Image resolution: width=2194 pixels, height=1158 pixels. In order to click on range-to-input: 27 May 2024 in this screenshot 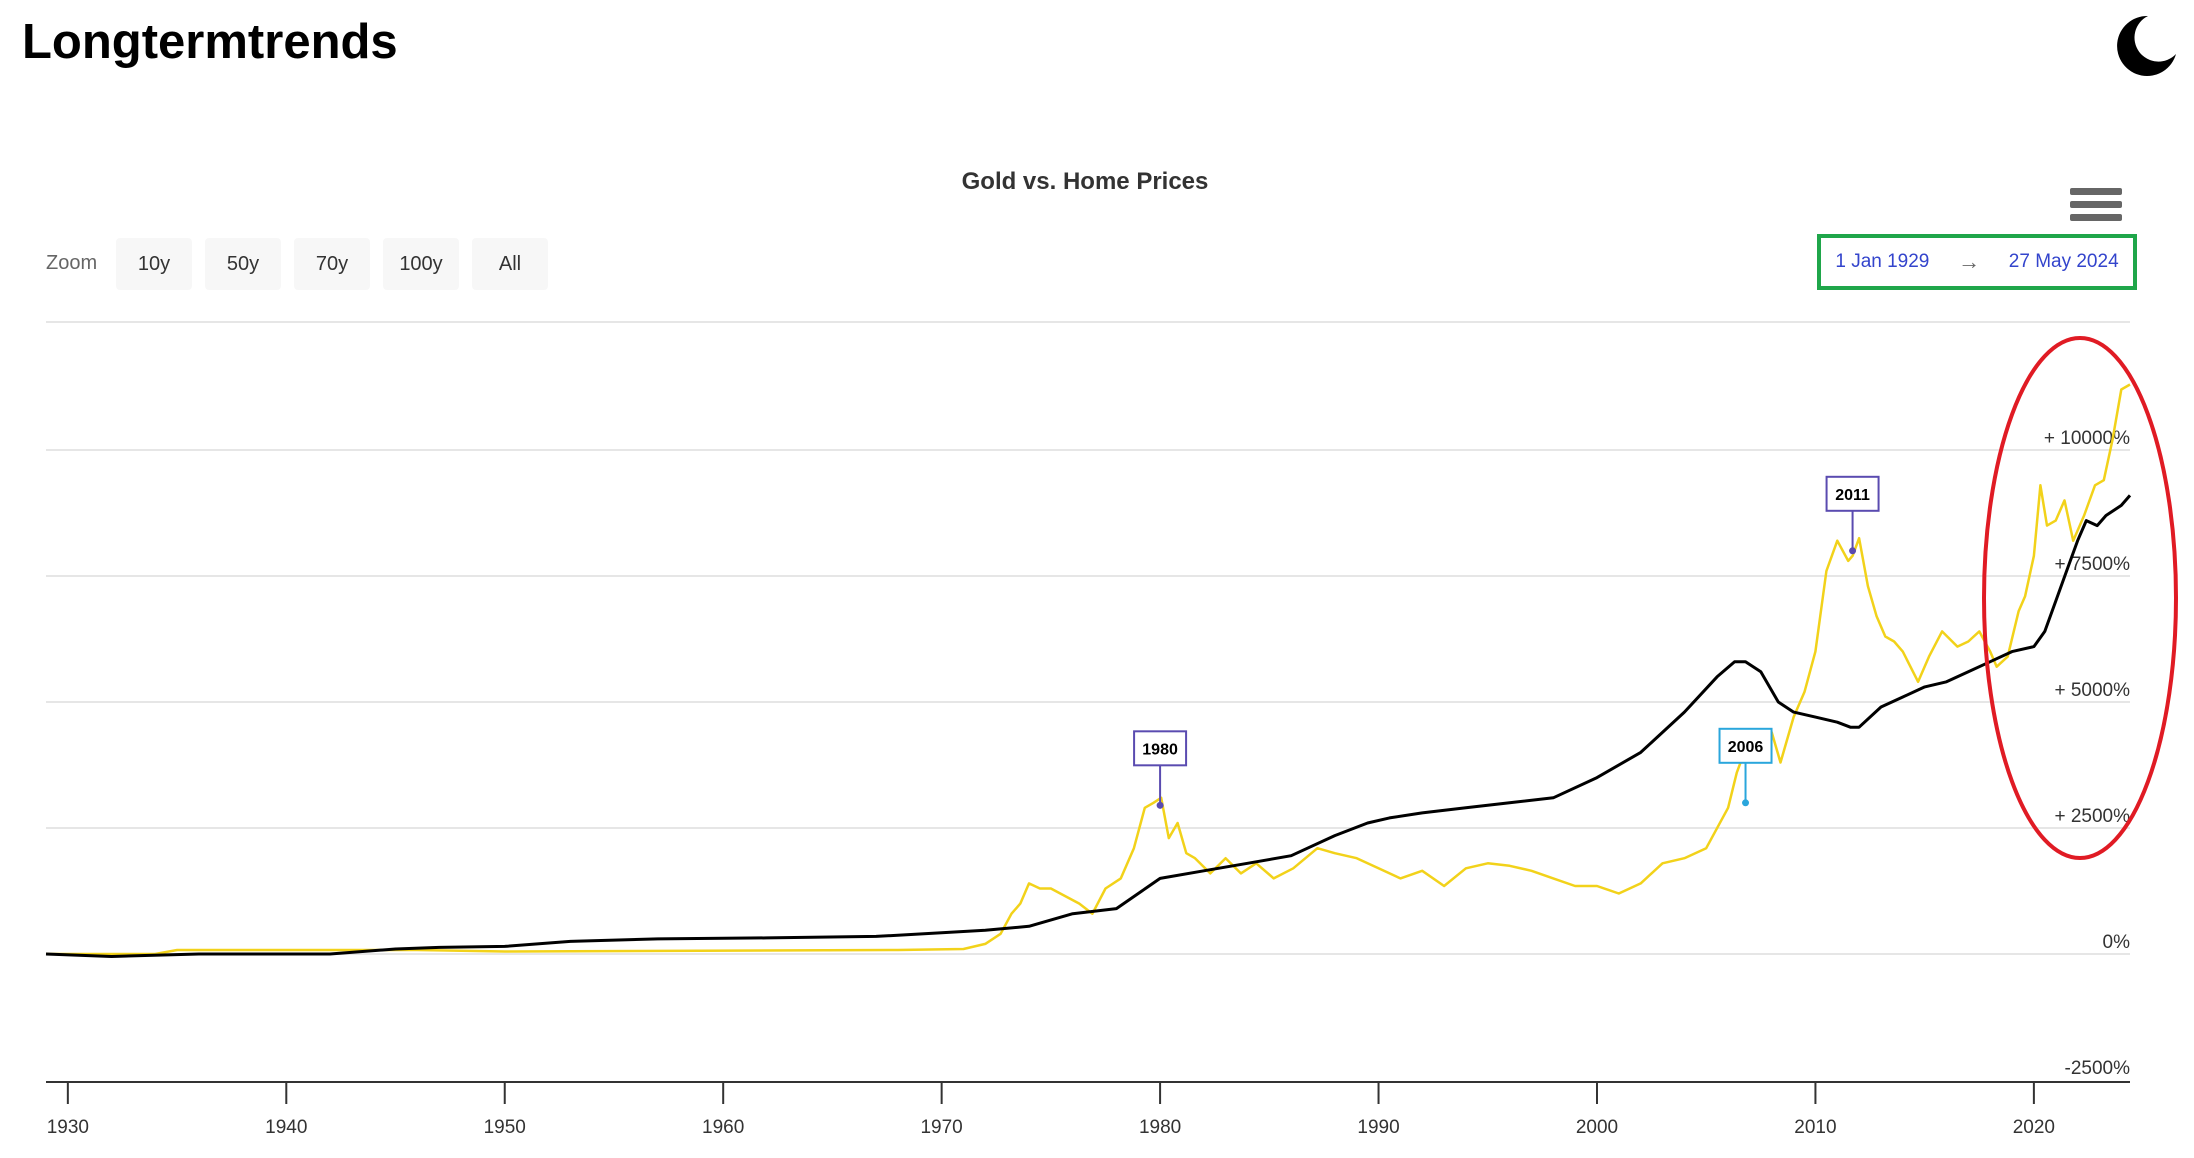, I will do `click(2063, 261)`.